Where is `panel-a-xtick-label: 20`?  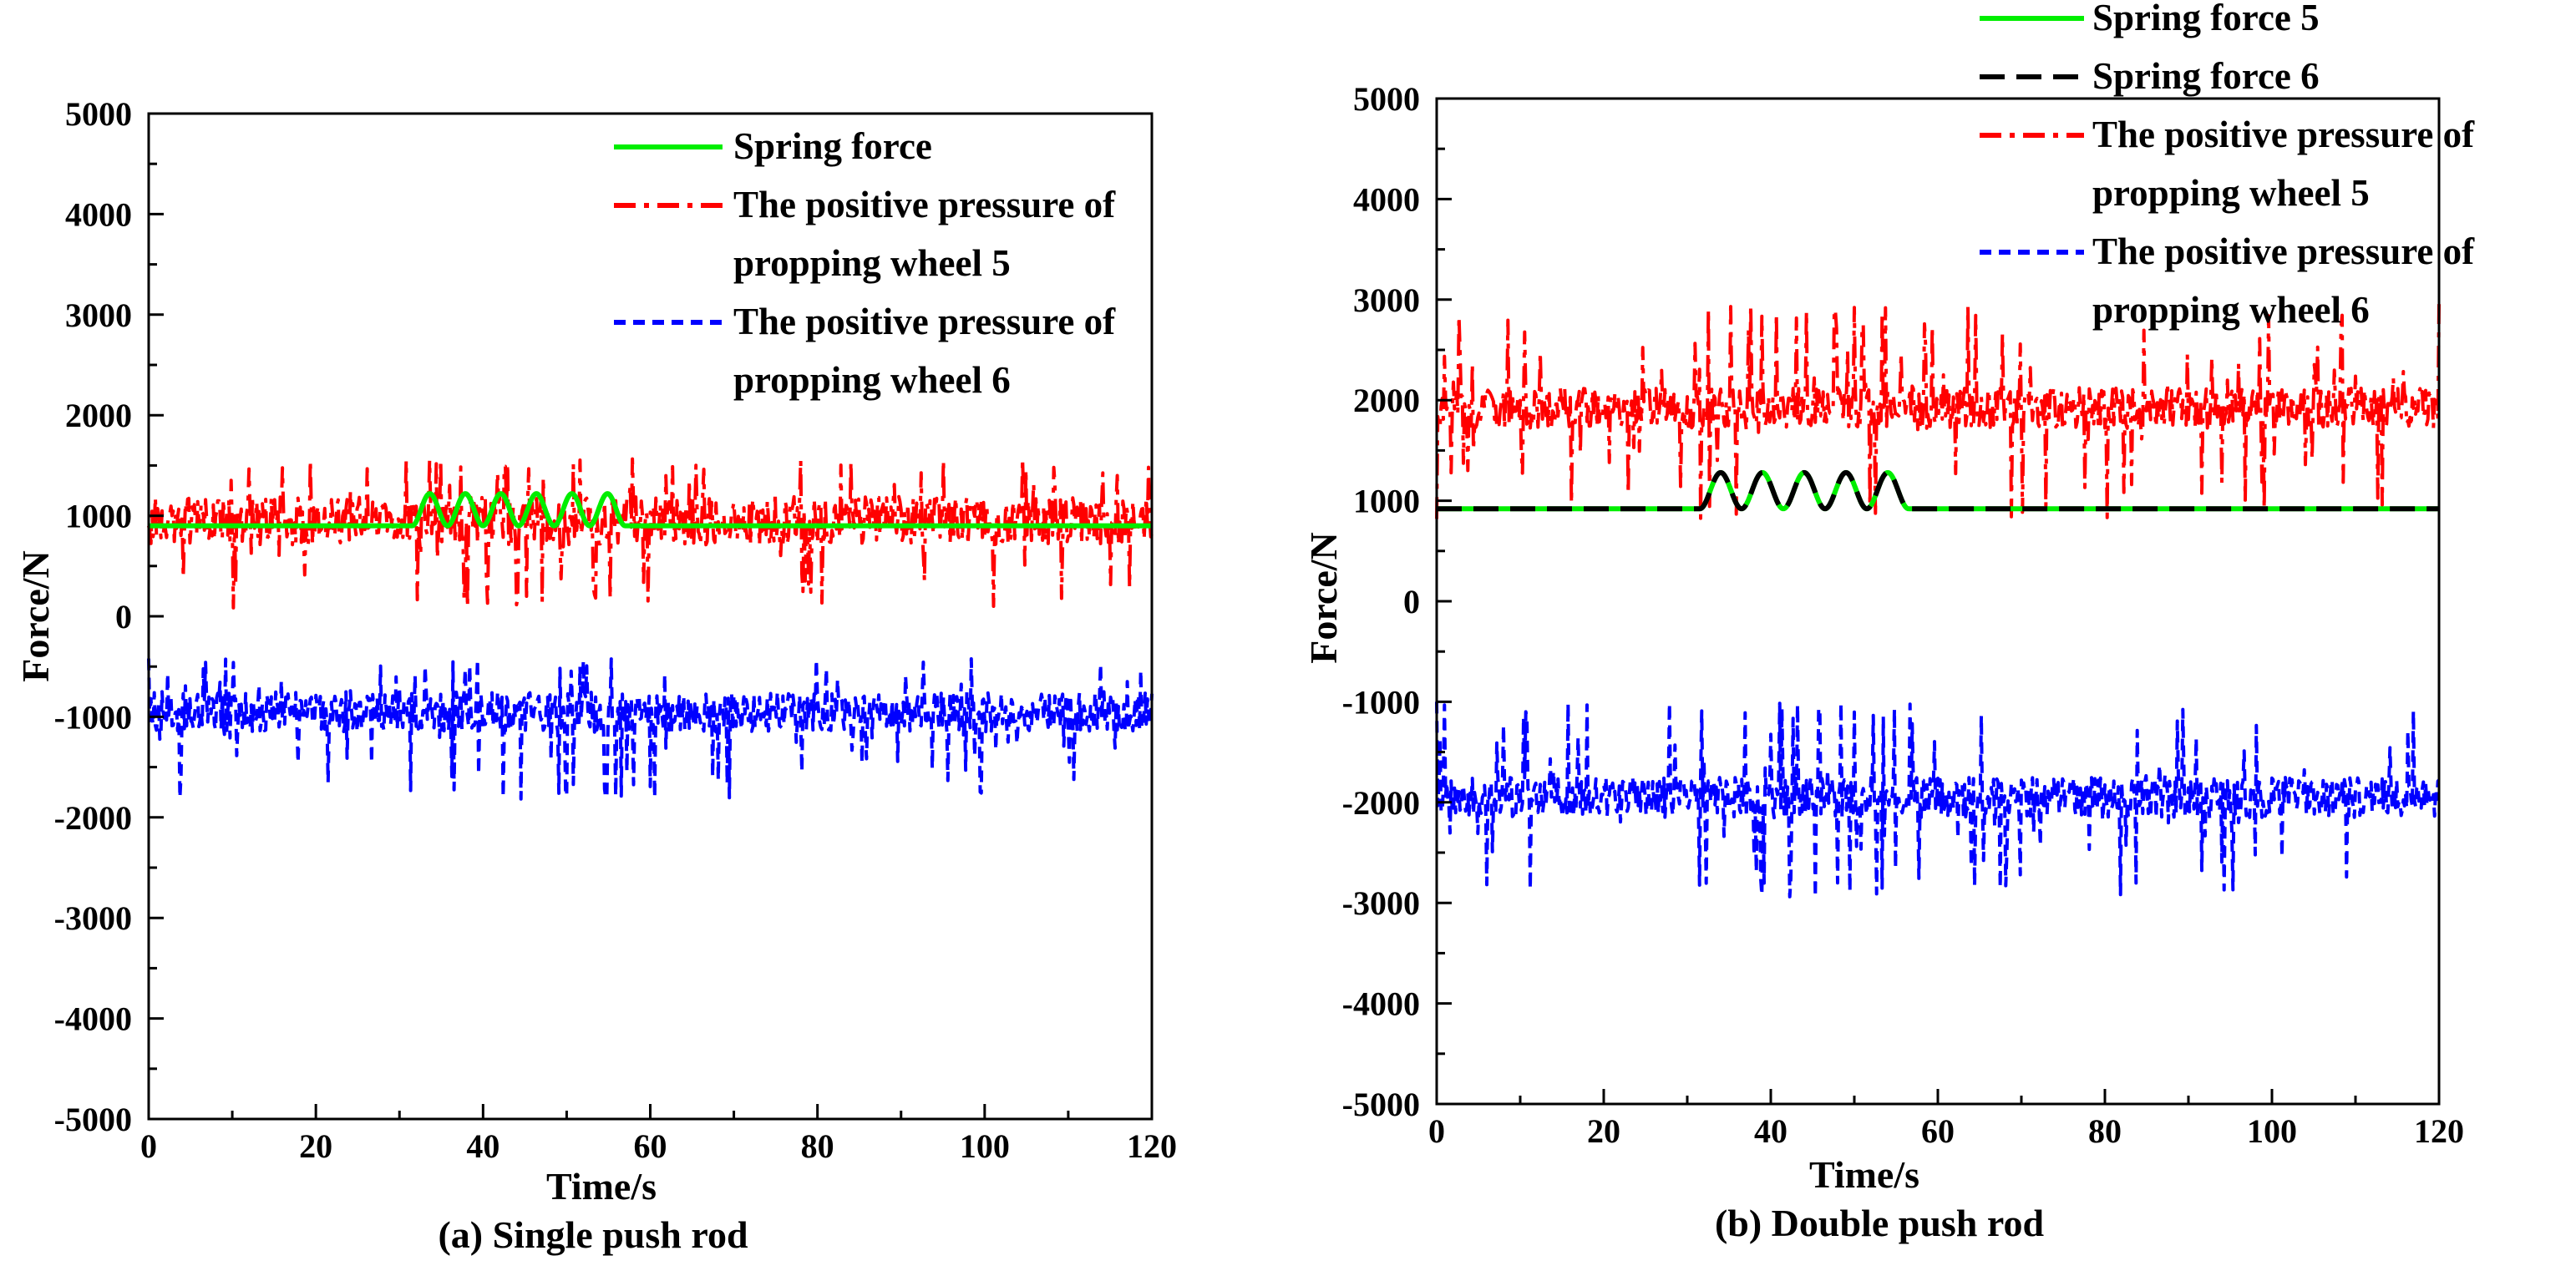
panel-a-xtick-label: 20 is located at coordinates (315, 1146).